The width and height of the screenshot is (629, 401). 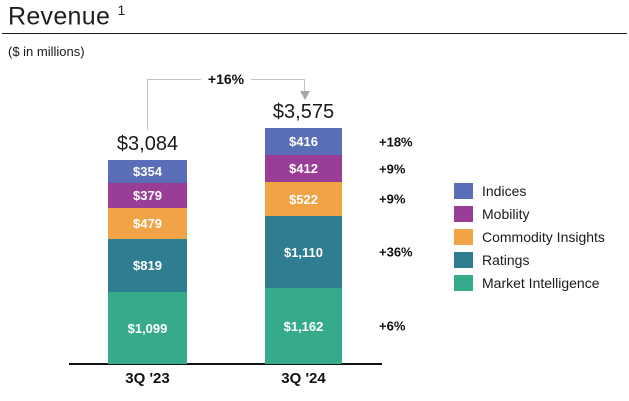 What do you see at coordinates (304, 85) in the screenshot?
I see `growth-connector-right-line` at bounding box center [304, 85].